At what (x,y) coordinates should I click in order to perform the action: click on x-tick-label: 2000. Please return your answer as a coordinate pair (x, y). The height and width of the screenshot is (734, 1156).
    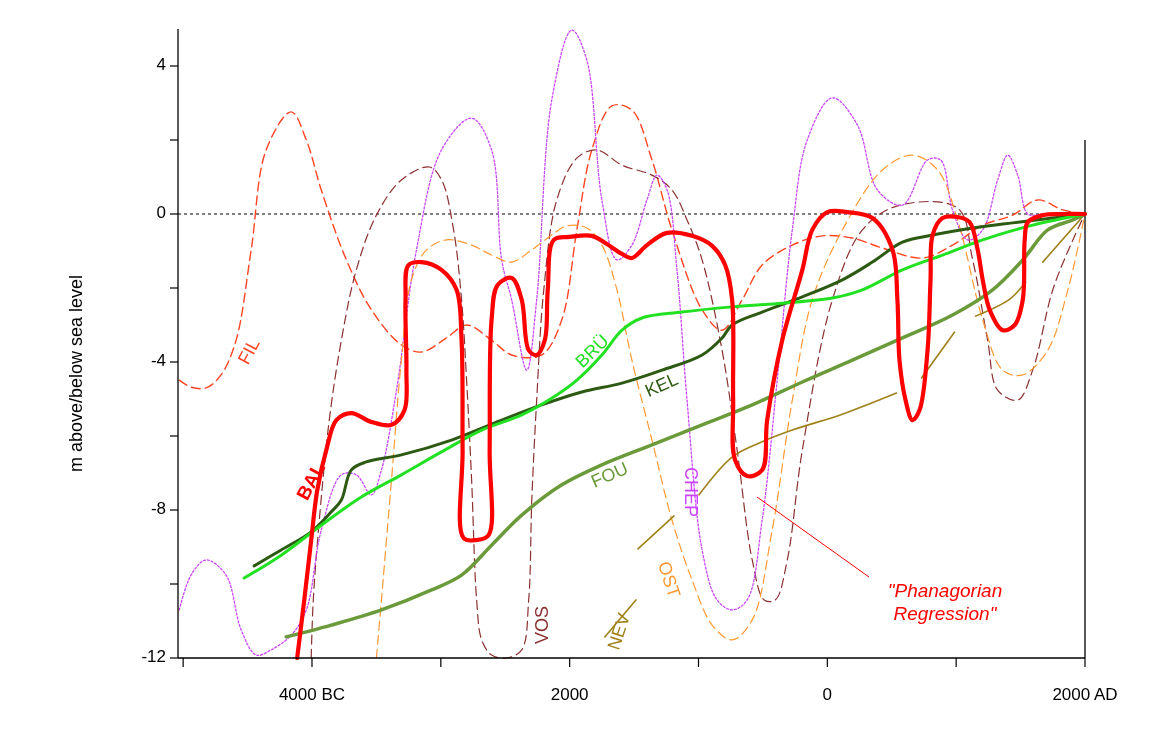
    Looking at the image, I should click on (569, 694).